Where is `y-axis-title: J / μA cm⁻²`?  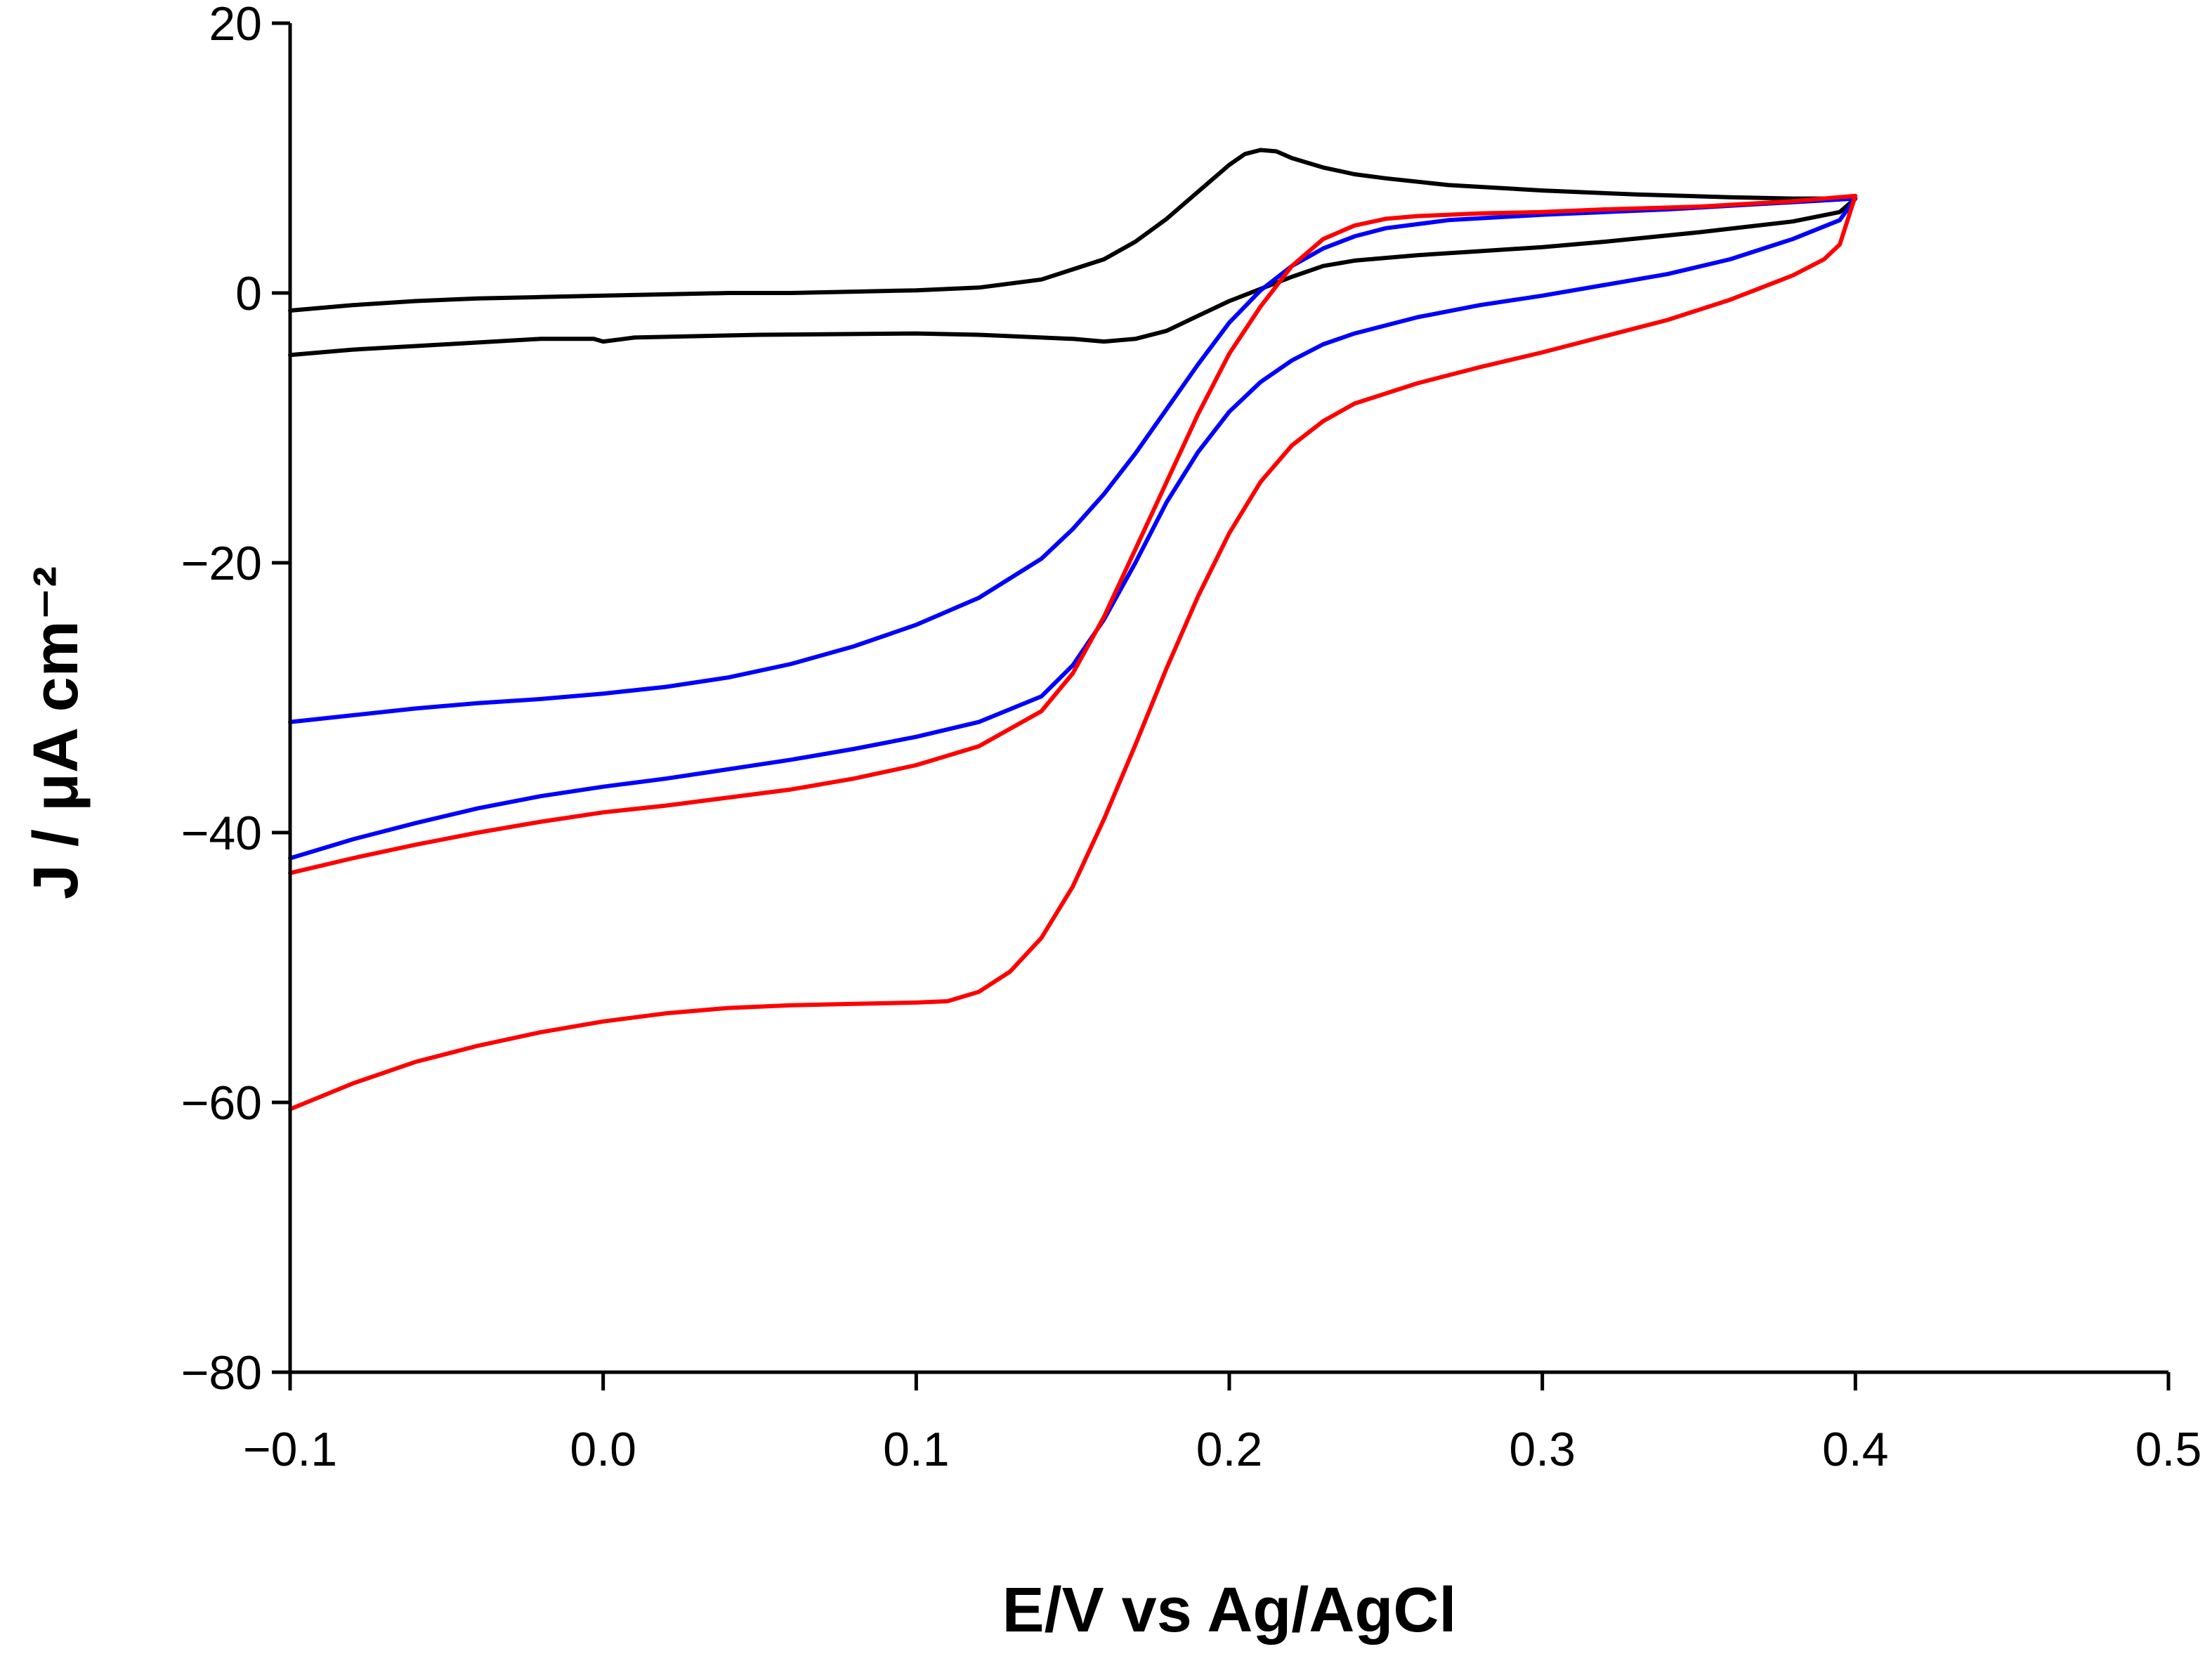
y-axis-title: J / μA cm⁻² is located at coordinates (56, 733).